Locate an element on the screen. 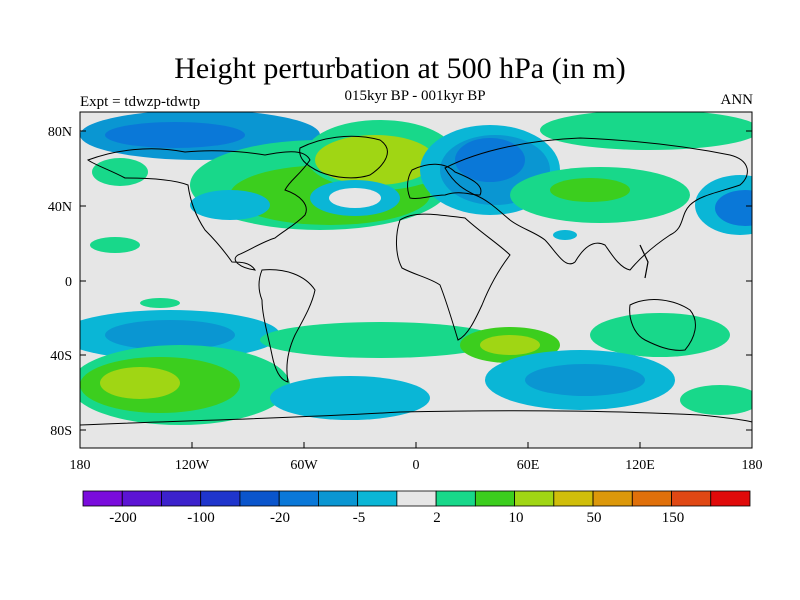 The image size is (800, 600). colorbar-label: 2 is located at coordinates (437, 518).